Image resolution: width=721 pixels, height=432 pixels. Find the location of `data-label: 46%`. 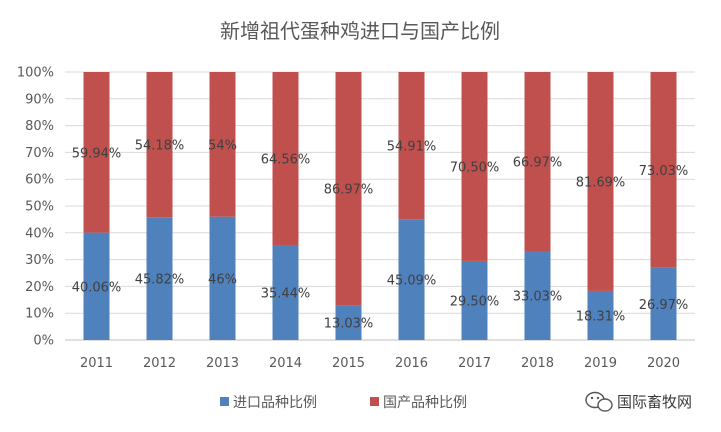

data-label: 46% is located at coordinates (222, 279).